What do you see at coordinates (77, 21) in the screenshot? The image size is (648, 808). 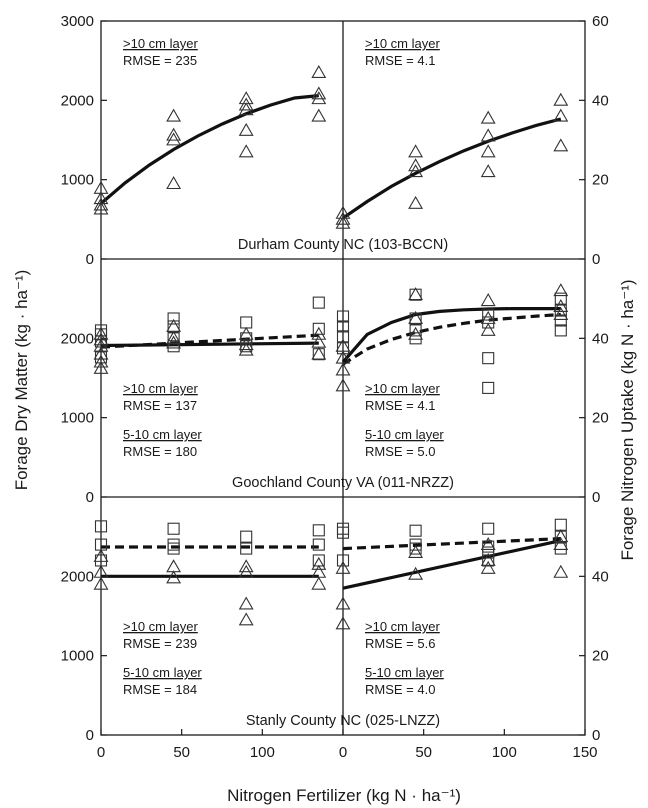 I see `y-tick-label-left: 3000` at bounding box center [77, 21].